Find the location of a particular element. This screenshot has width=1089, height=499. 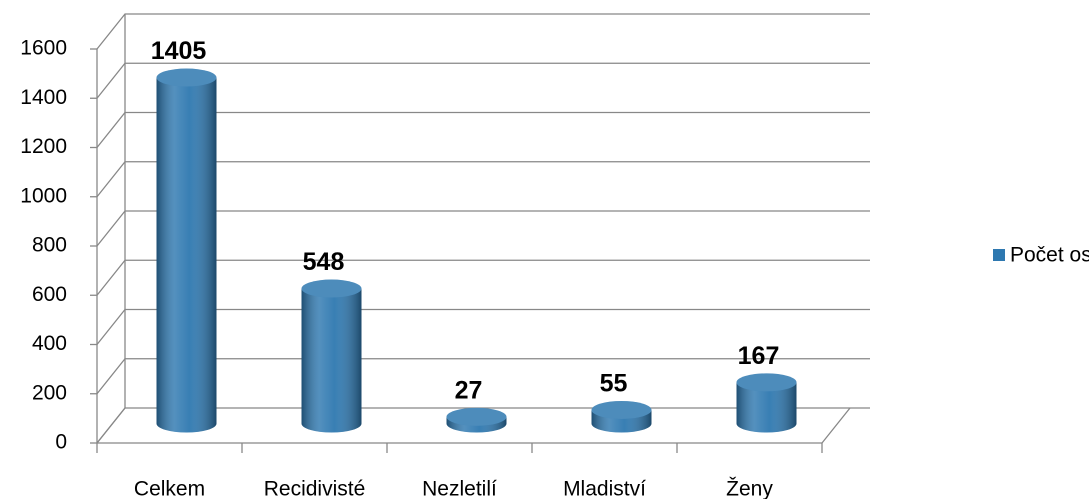

legend-swatch is located at coordinates (999, 255).